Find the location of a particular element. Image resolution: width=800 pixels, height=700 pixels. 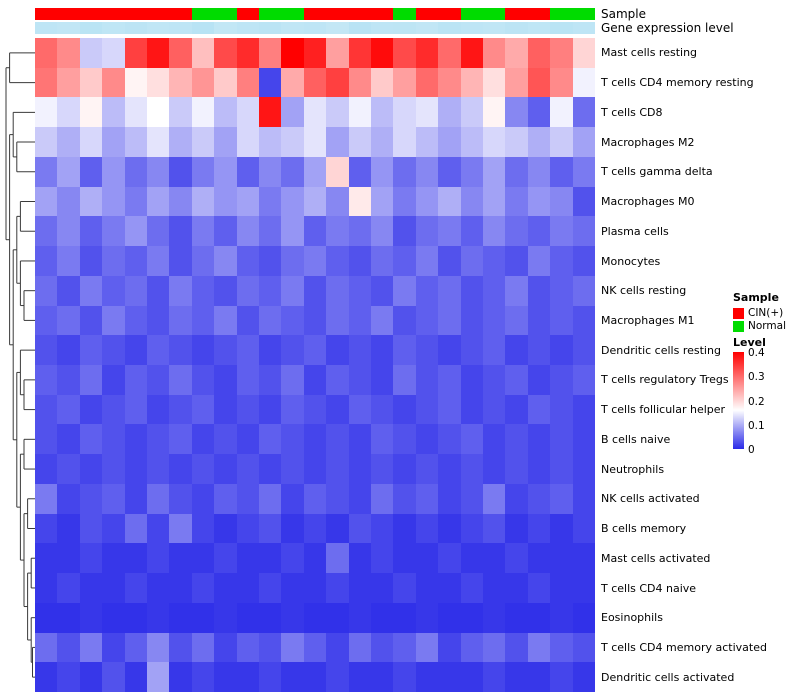

row-label: NK cells resting is located at coordinates (644, 291).